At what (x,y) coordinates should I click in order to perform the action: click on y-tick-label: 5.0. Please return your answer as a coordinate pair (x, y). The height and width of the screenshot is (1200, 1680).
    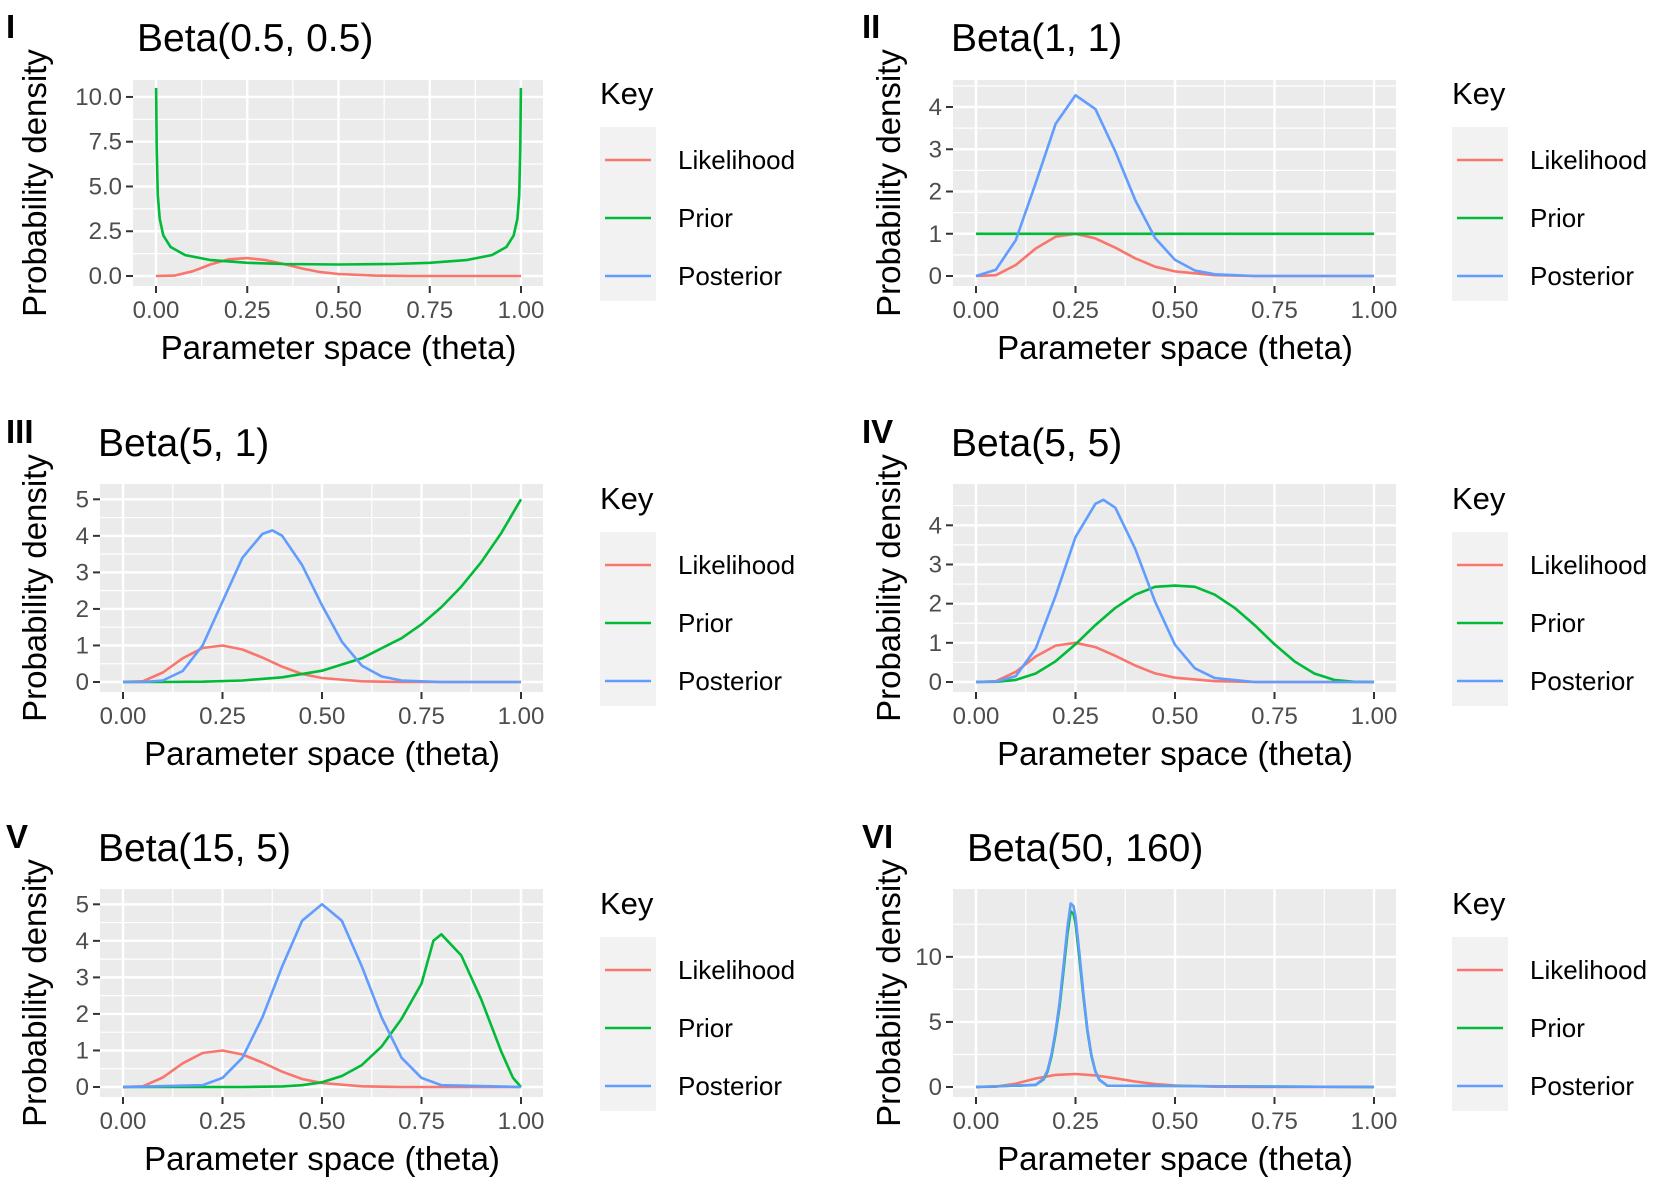
    Looking at the image, I should click on (105, 186).